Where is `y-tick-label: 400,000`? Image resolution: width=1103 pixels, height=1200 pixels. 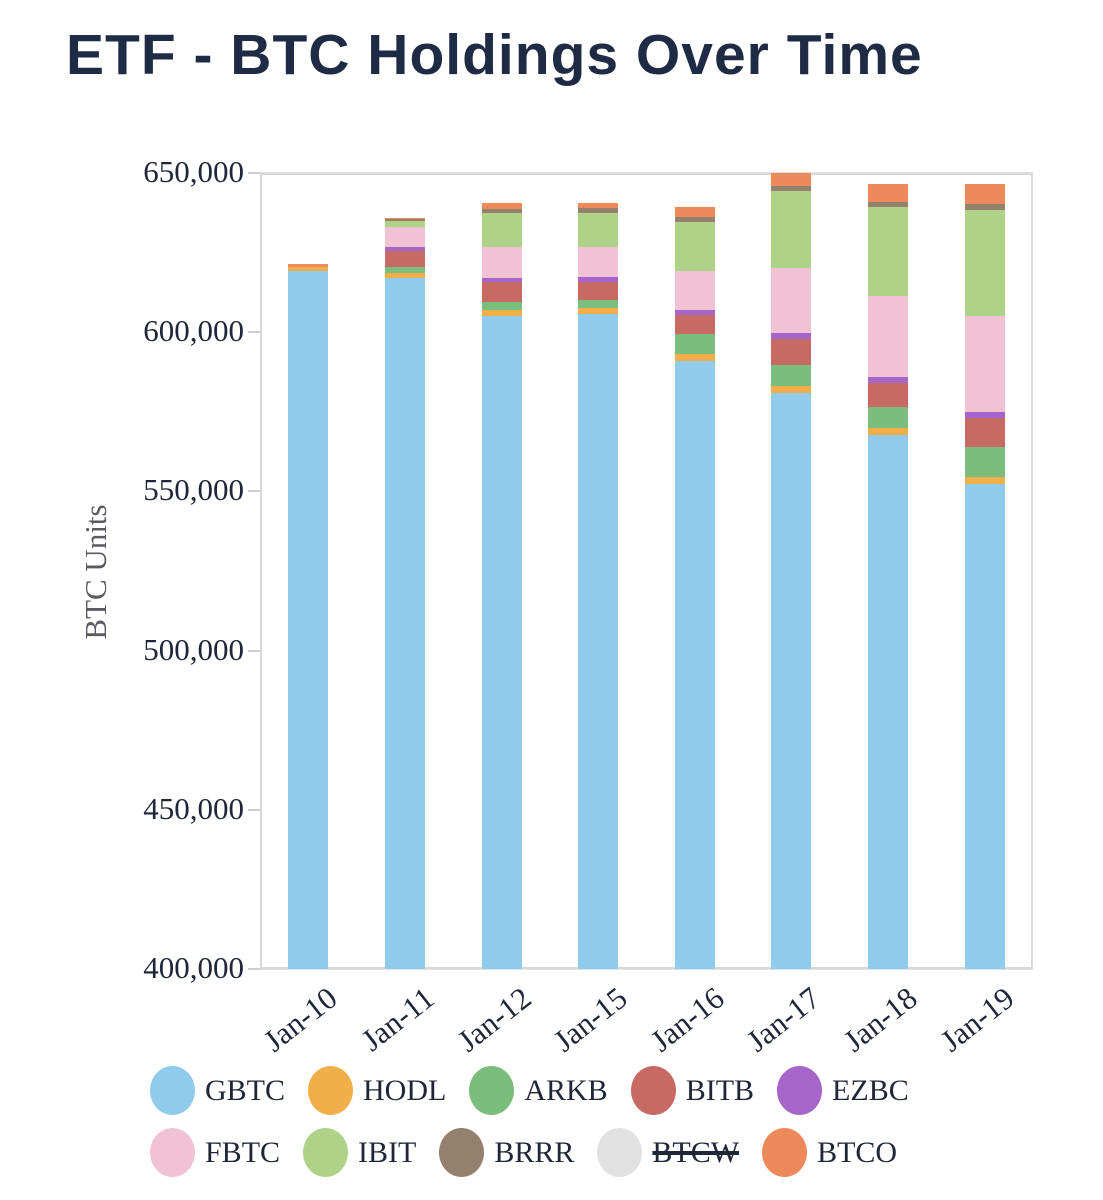
y-tick-label: 400,000 is located at coordinates (193, 967).